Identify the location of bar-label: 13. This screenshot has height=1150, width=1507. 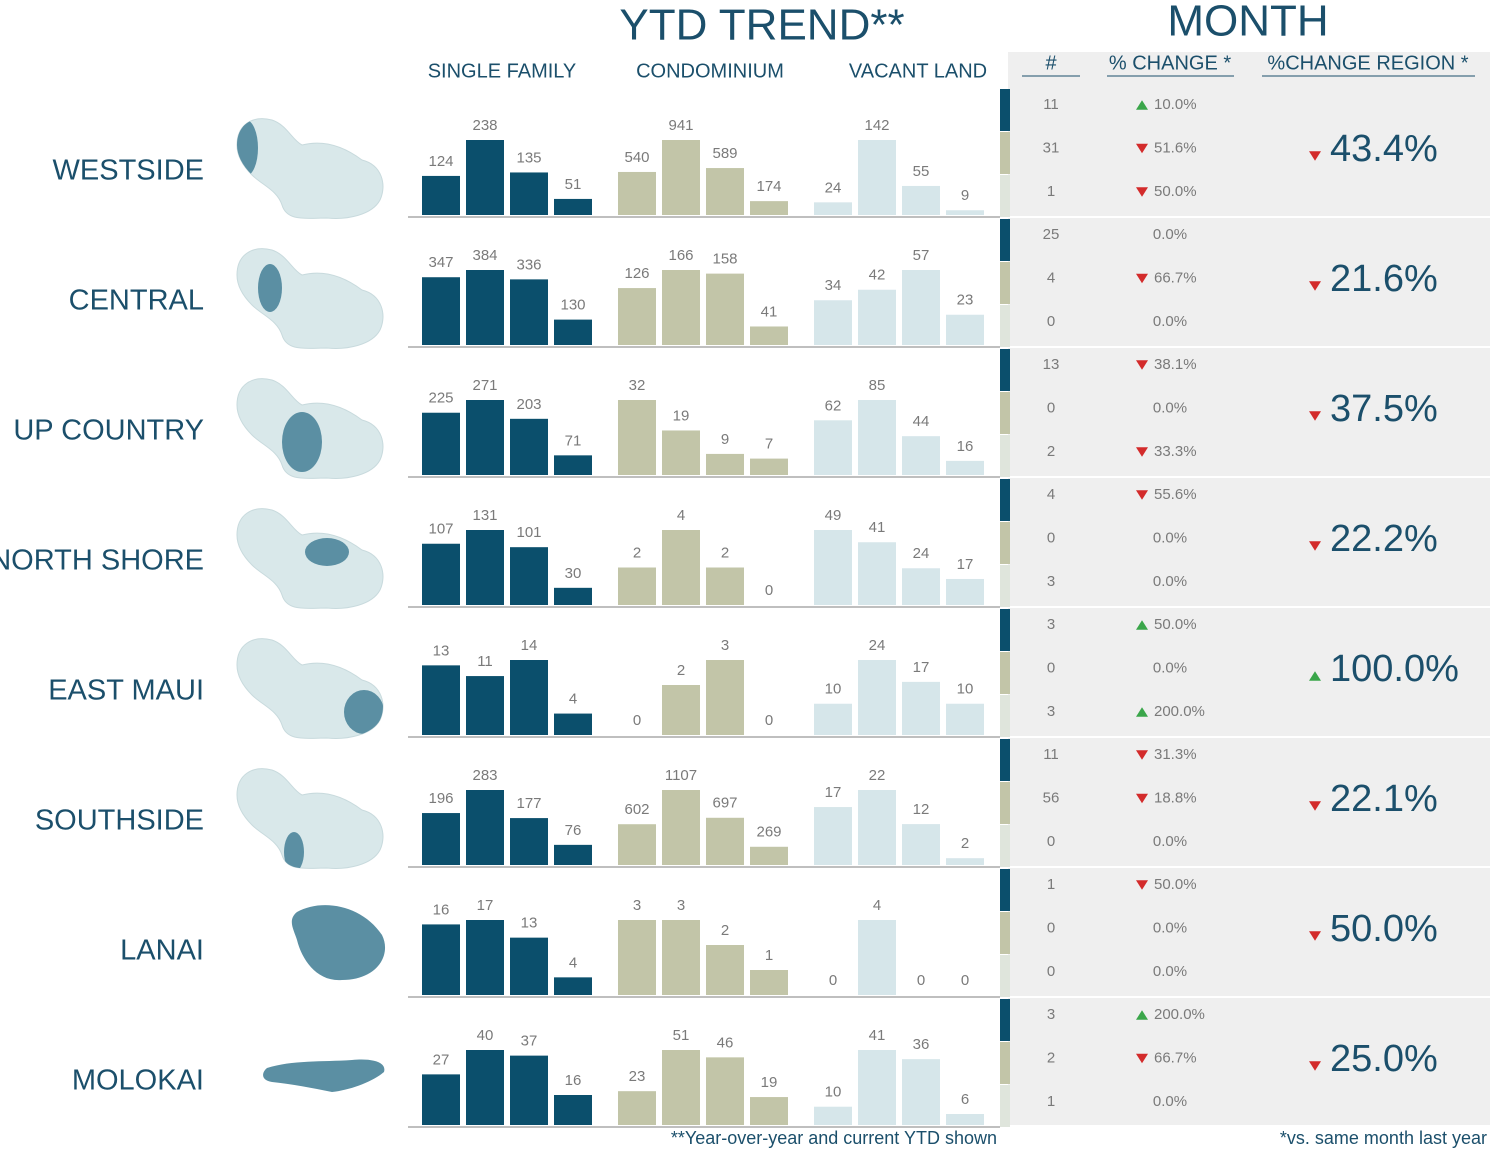
(529, 923).